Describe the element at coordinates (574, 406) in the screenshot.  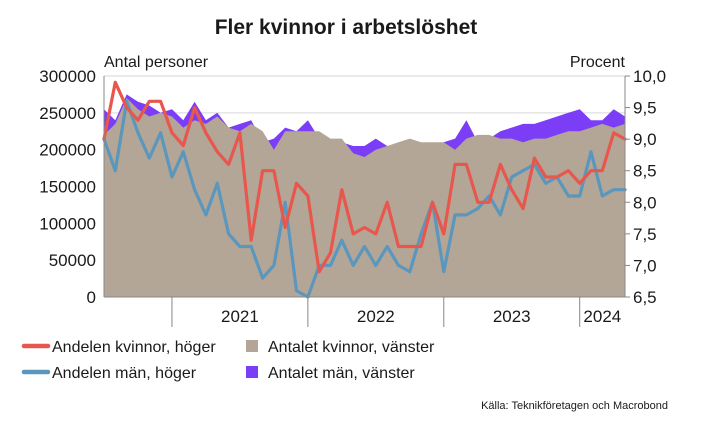
I see `source-note: Källa: Teknikföretagen och Macrobond` at that location.